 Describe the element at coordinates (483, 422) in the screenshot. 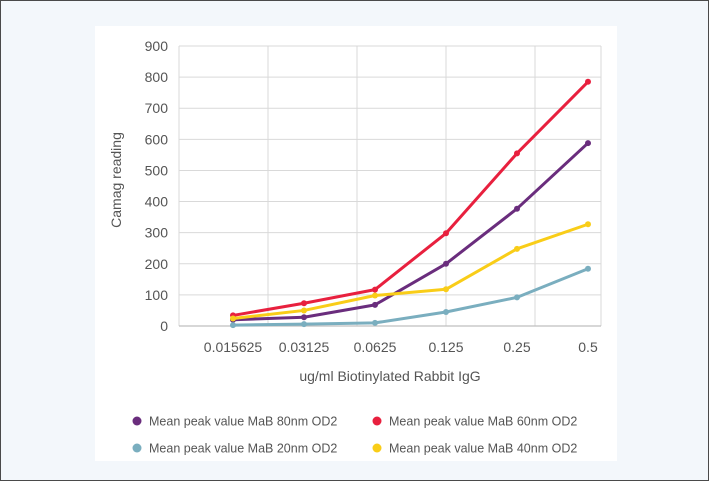

I see `legend-label: Mean peak value MaB 60nm OD2` at that location.